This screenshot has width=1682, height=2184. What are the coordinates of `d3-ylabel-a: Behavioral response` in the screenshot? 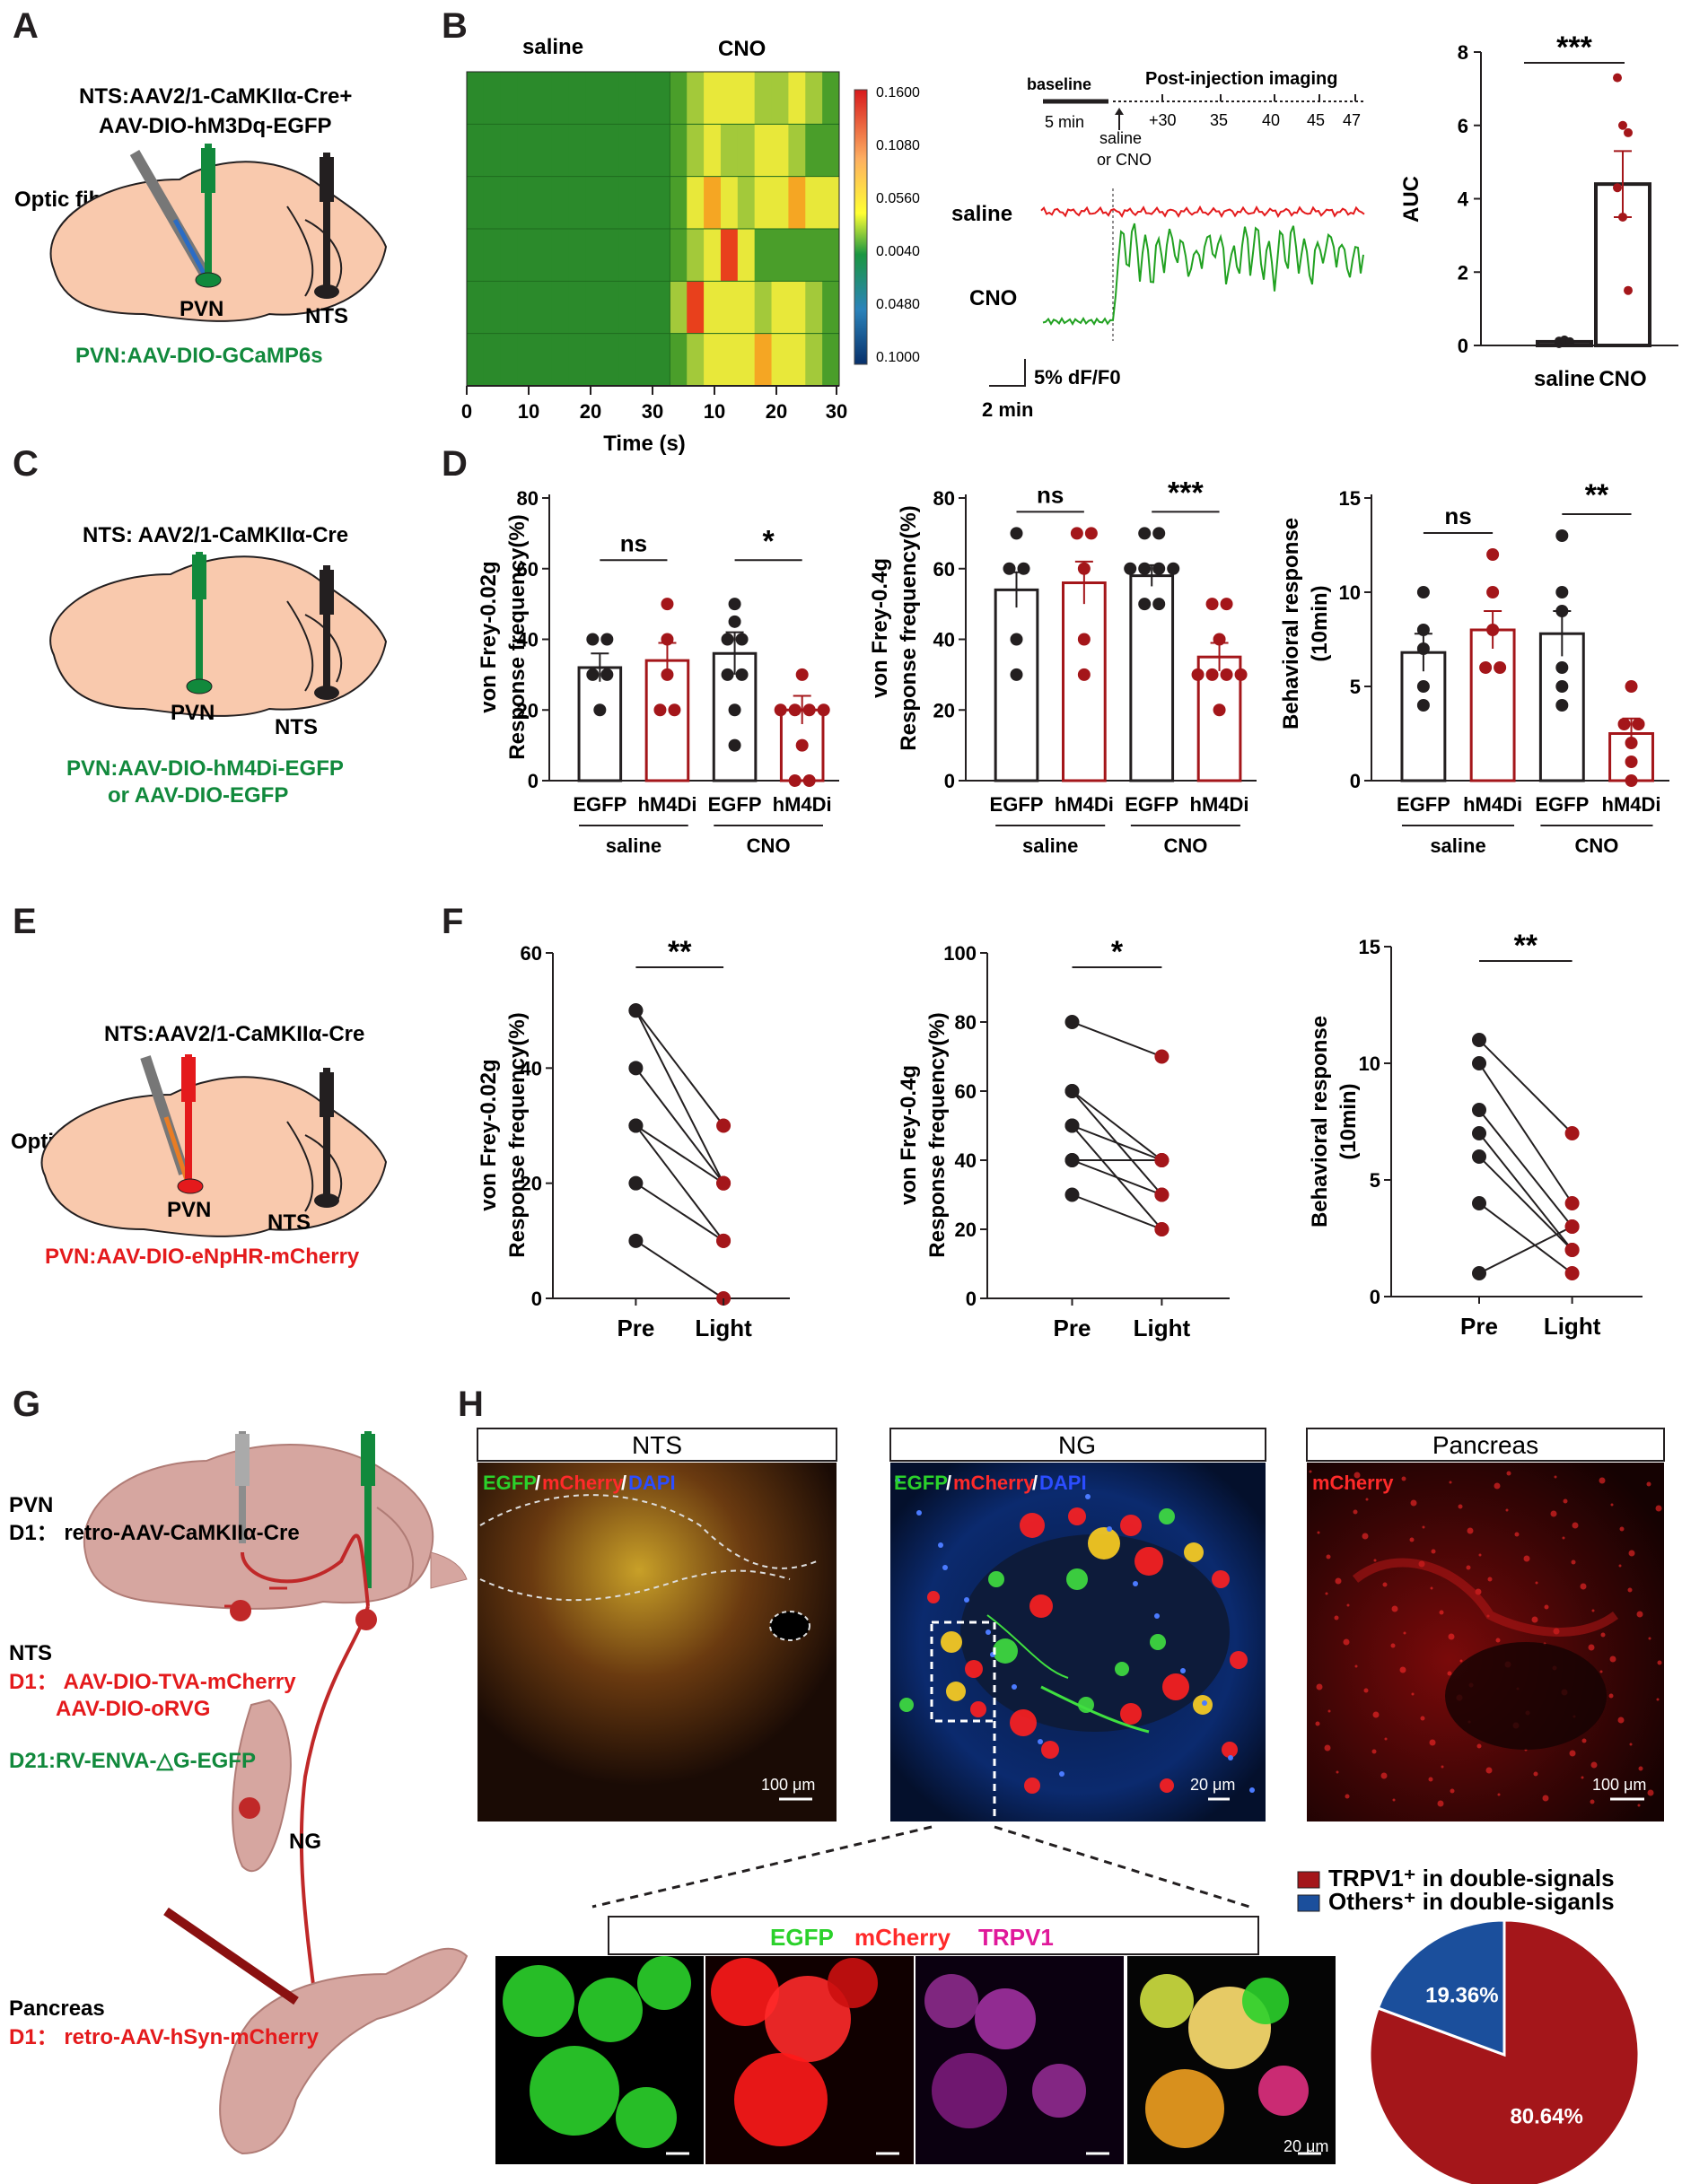 It's located at (1291, 623).